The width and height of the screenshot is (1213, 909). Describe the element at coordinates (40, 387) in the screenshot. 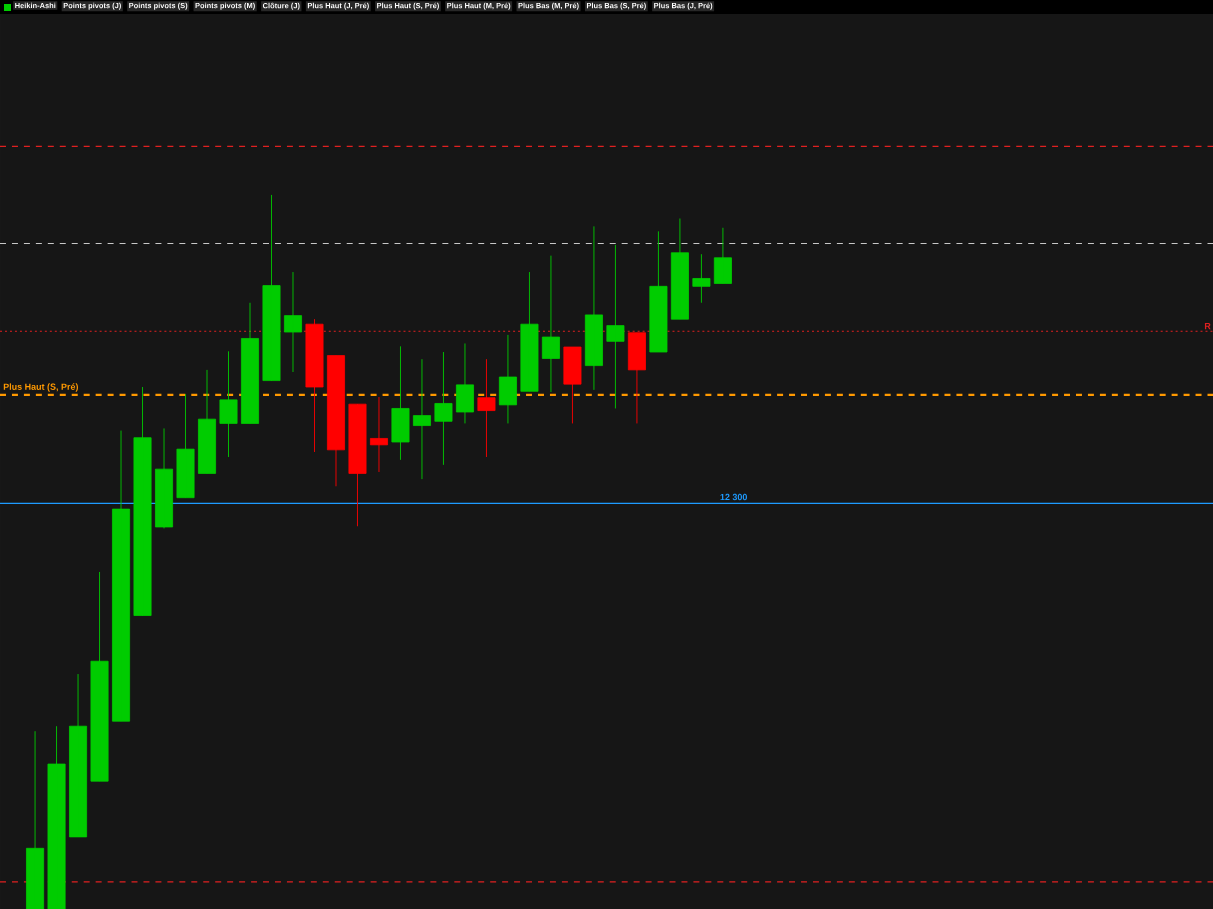

I see `ref-line-label: Plus Haut (S, Pré)` at that location.